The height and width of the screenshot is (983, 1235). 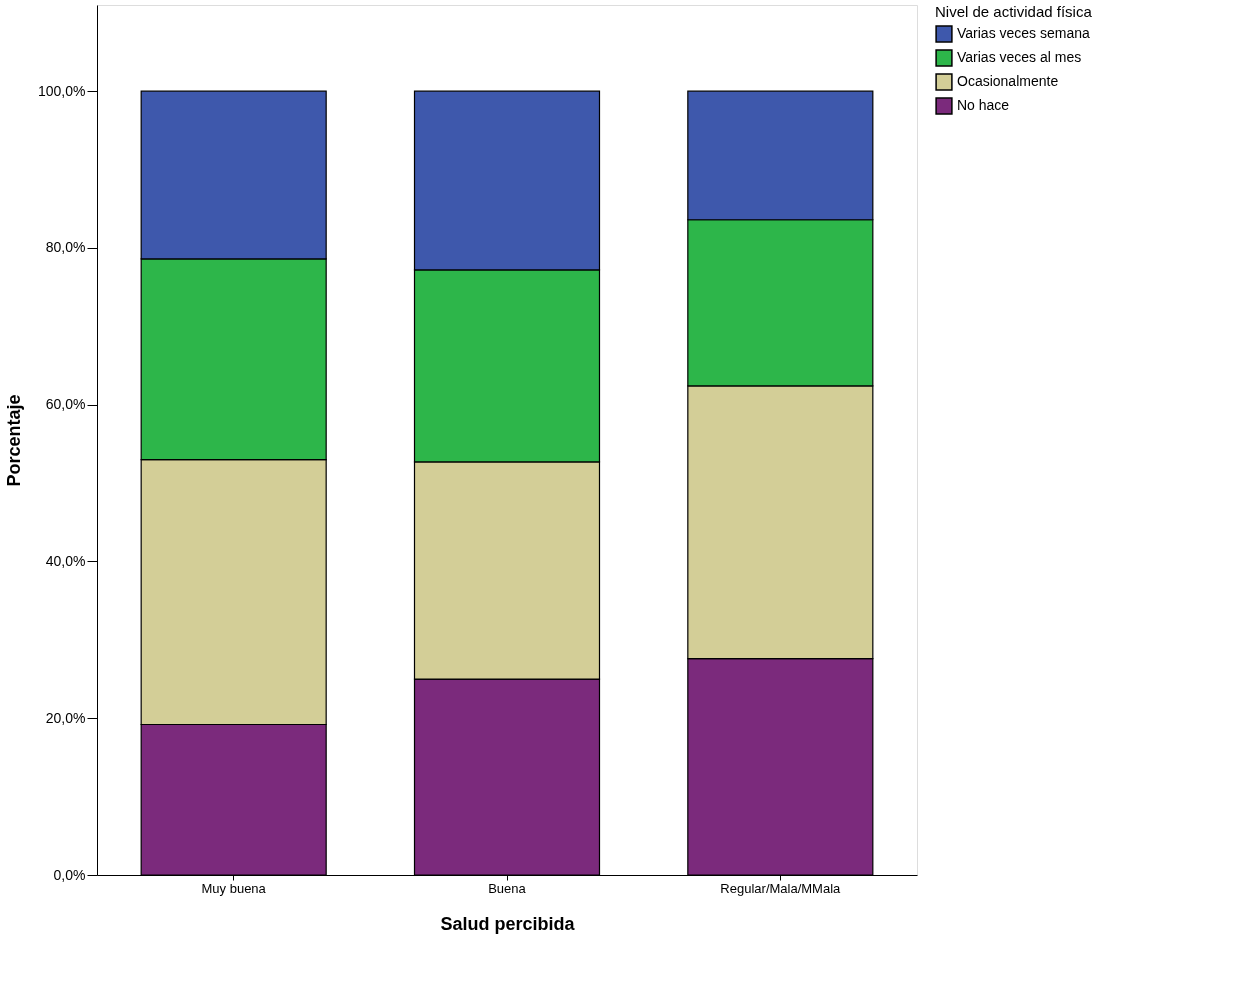 I want to click on legend-label: No hace, so click(x=983, y=105).